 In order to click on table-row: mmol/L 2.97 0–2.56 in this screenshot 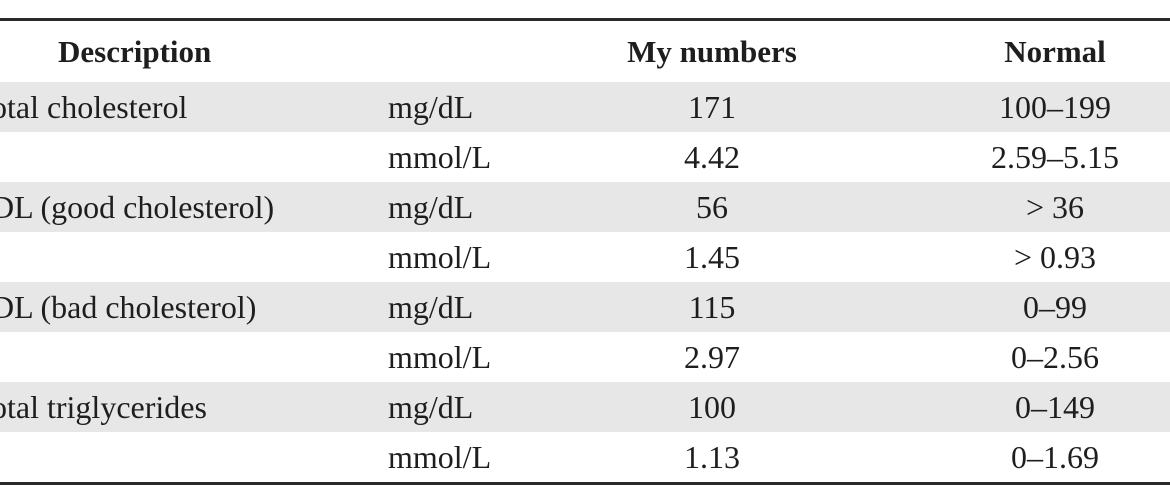, I will do `click(585, 357)`.